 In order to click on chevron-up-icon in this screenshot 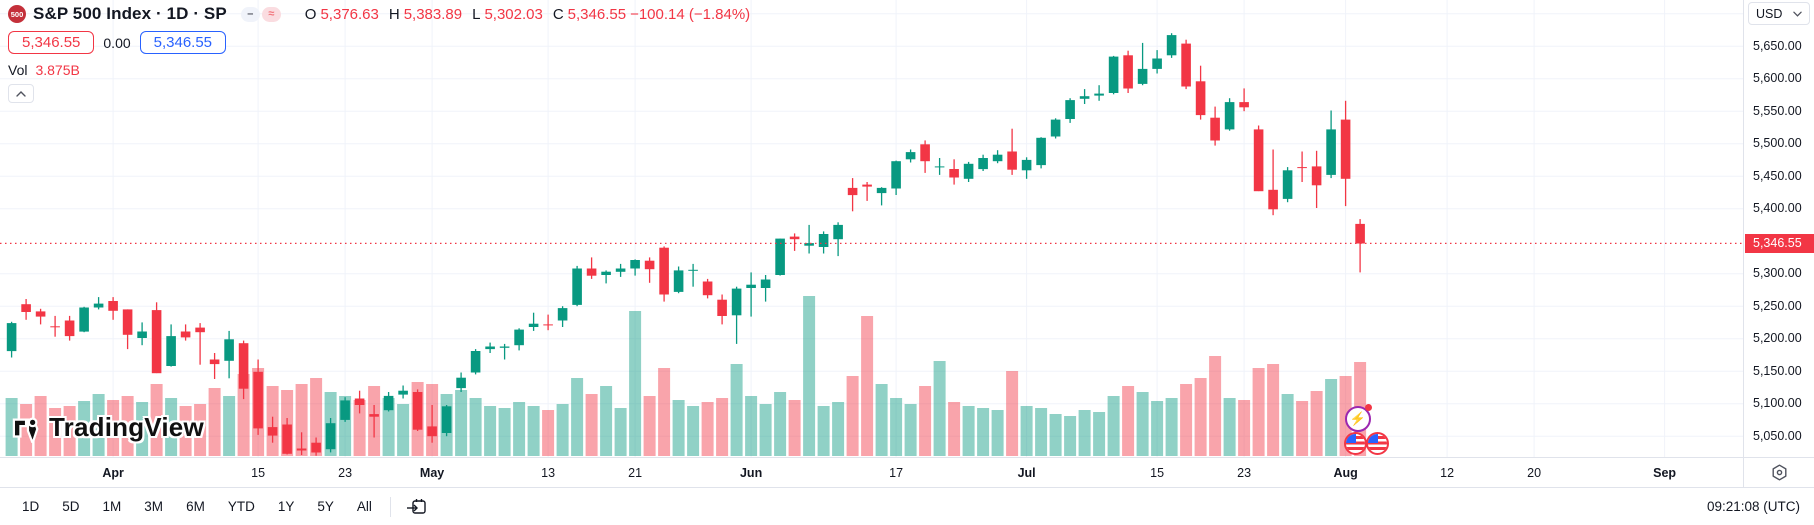, I will do `click(21, 93)`.